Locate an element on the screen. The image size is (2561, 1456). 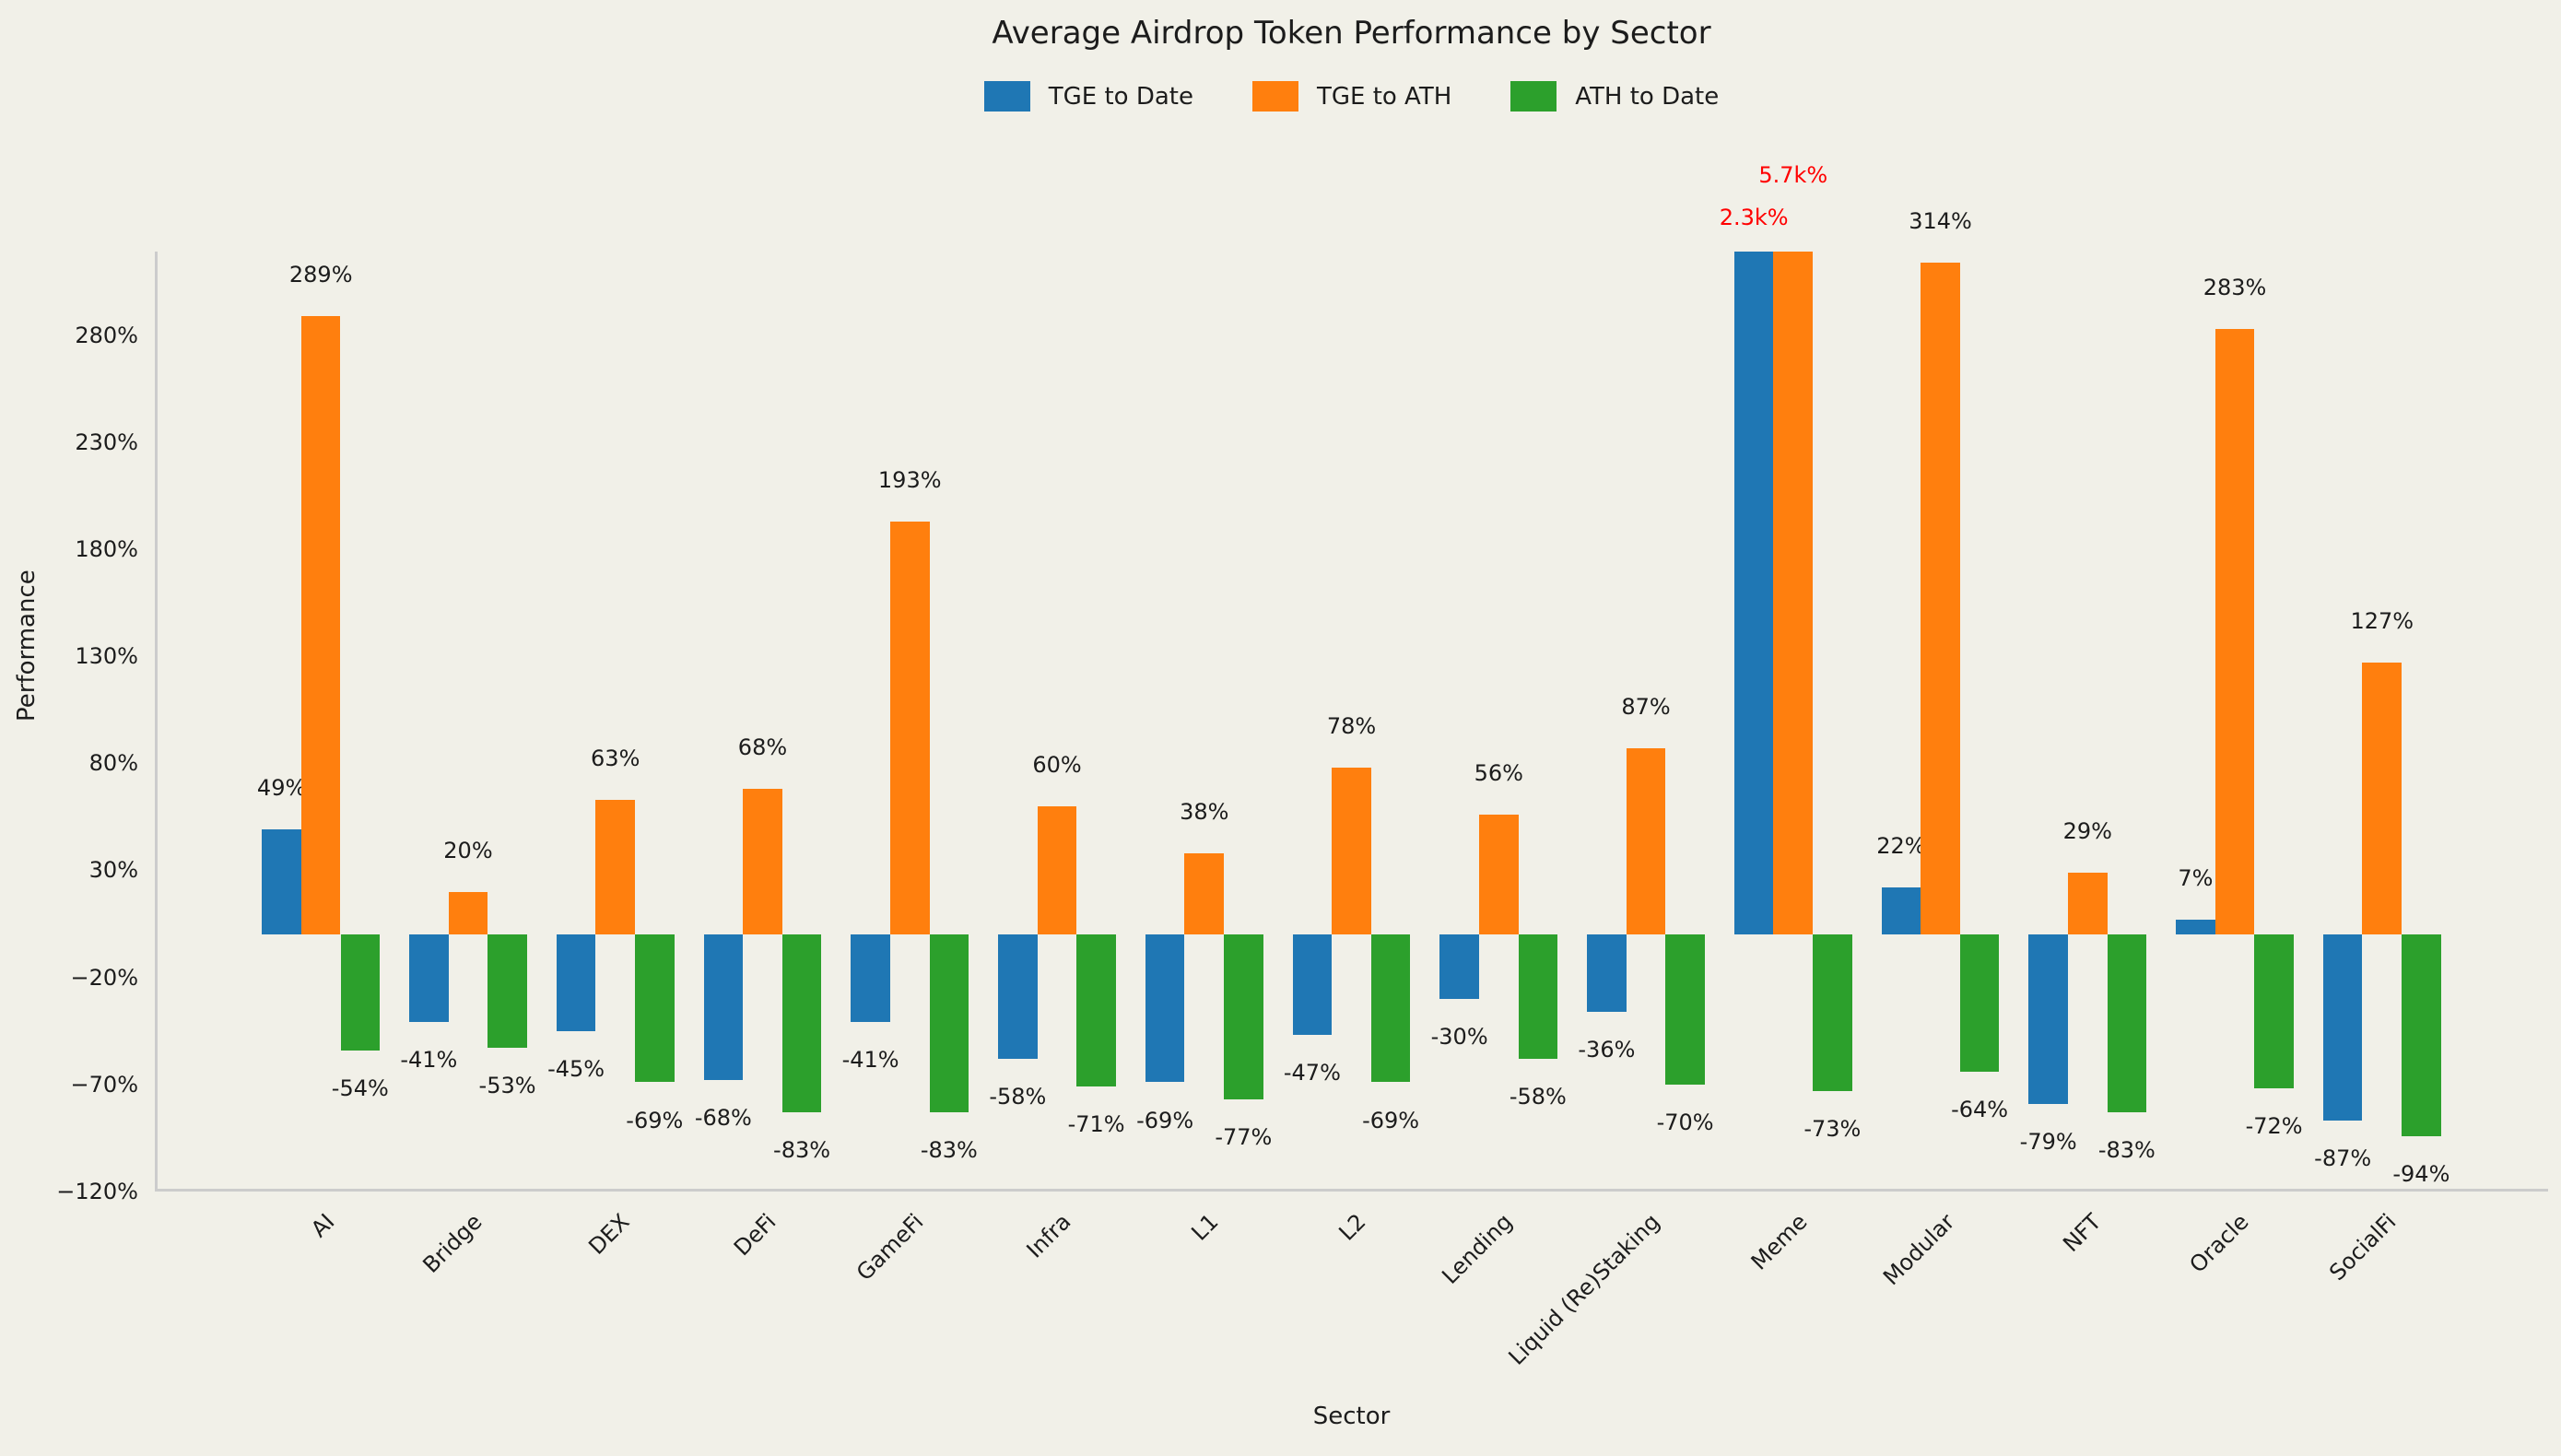
value-label: 127% is located at coordinates (2382, 621).